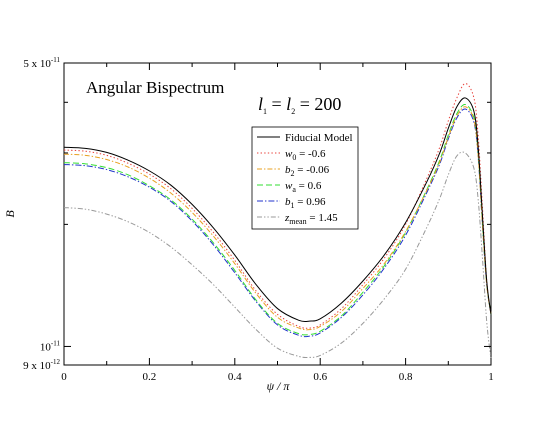 Image resolution: width=556 pixels, height=429 pixels. What do you see at coordinates (279, 386) in the screenshot?
I see `x-axis-label: ψ / π` at bounding box center [279, 386].